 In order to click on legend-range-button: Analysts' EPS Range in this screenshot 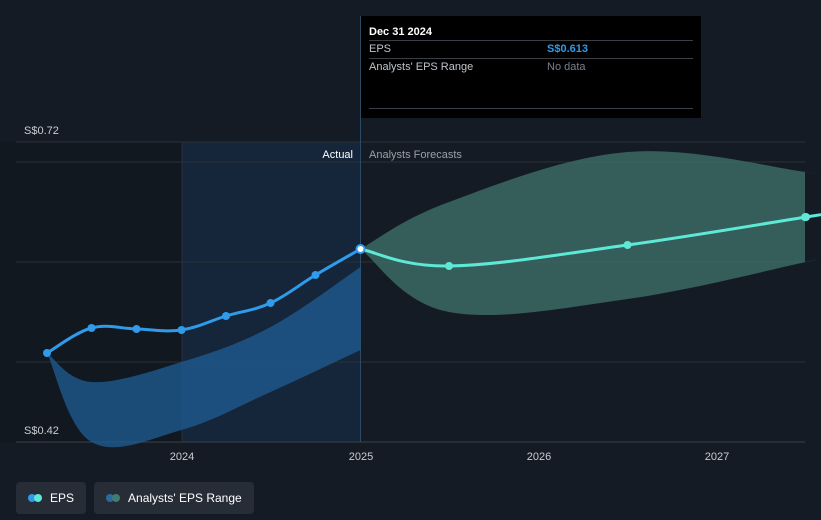, I will do `click(174, 498)`.